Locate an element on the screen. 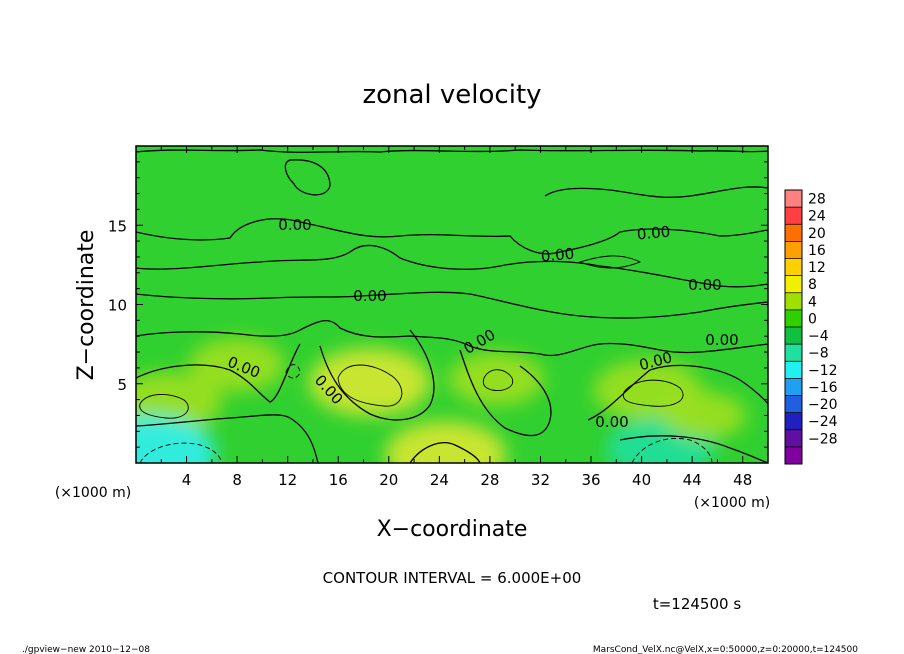 The height and width of the screenshot is (654, 904). contour-interval-text: CONTOUR INTERVAL = 6.000E+00 is located at coordinates (452, 578).